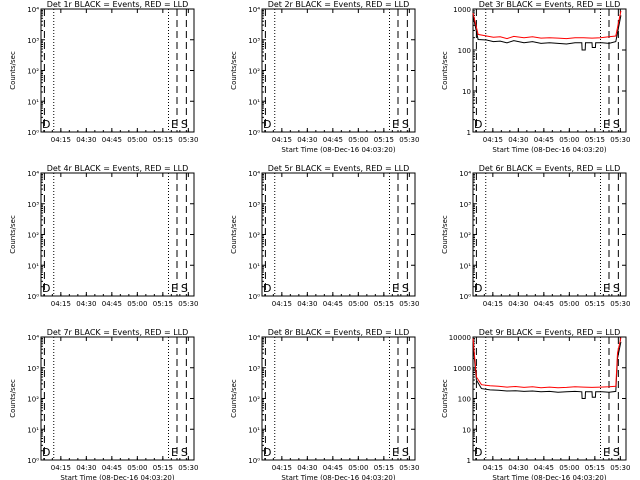 This screenshot has width=640, height=480. I want to click on panel-title: Det 2r BLACK = Events, RED = LLD, so click(339, 4).